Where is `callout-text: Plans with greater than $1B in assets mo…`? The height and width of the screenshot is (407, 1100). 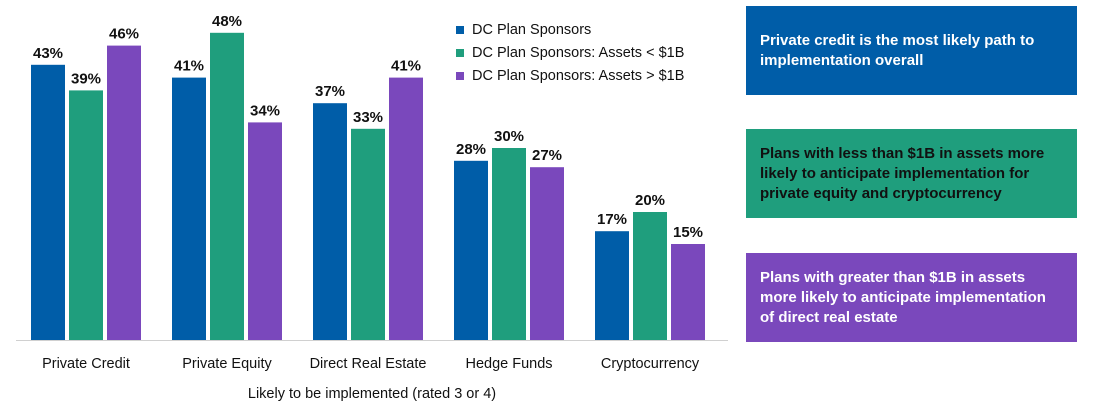 callout-text: Plans with greater than $1B in assets mo… is located at coordinates (903, 297).